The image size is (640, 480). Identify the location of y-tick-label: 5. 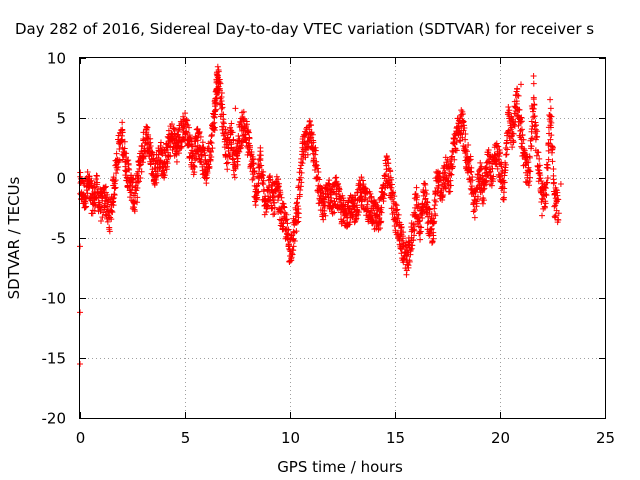
(61, 119).